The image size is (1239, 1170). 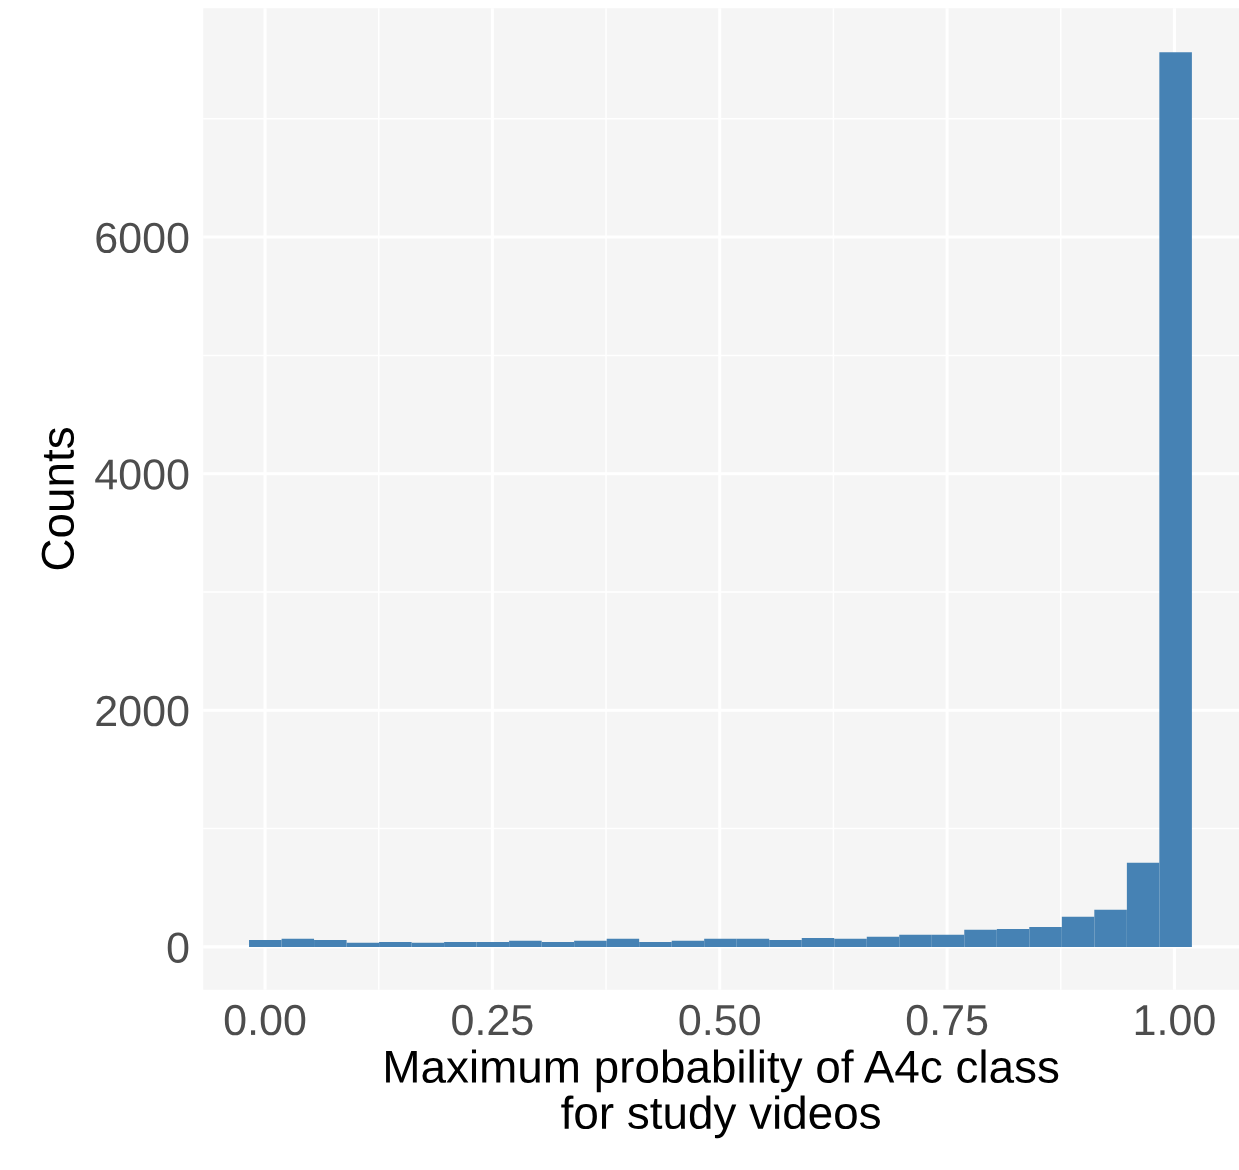 I want to click on y-axis-title: Counts, so click(x=58, y=499).